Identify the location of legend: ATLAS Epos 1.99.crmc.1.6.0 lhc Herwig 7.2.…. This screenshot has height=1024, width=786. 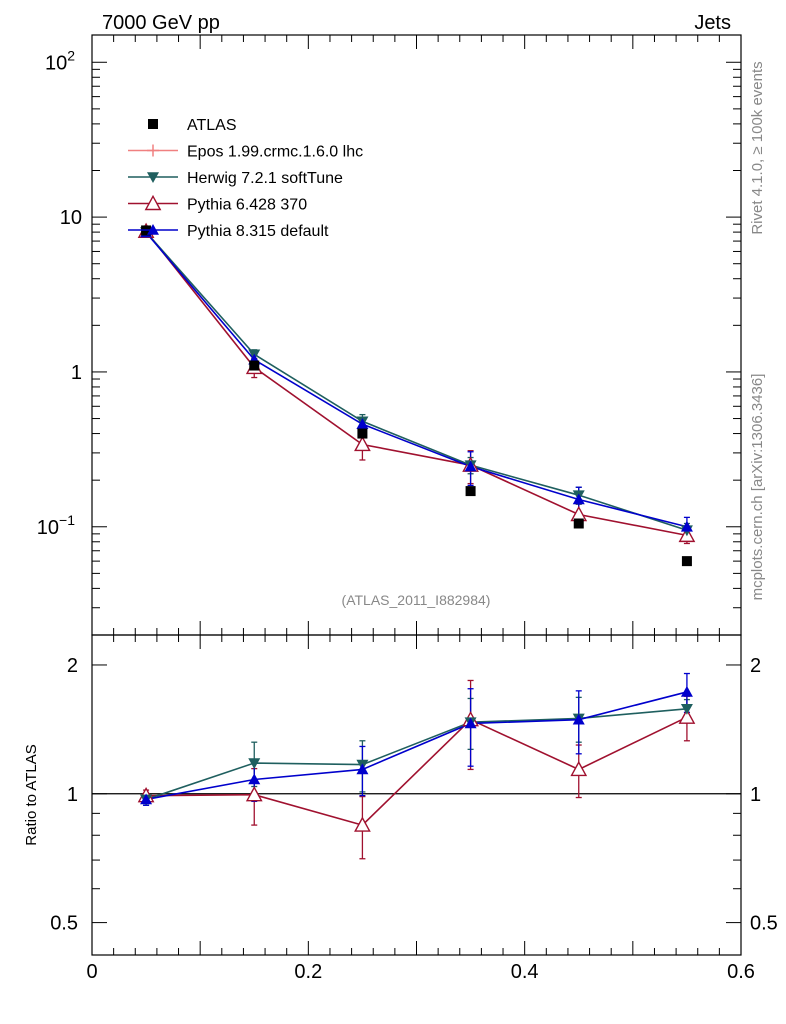
(245, 178).